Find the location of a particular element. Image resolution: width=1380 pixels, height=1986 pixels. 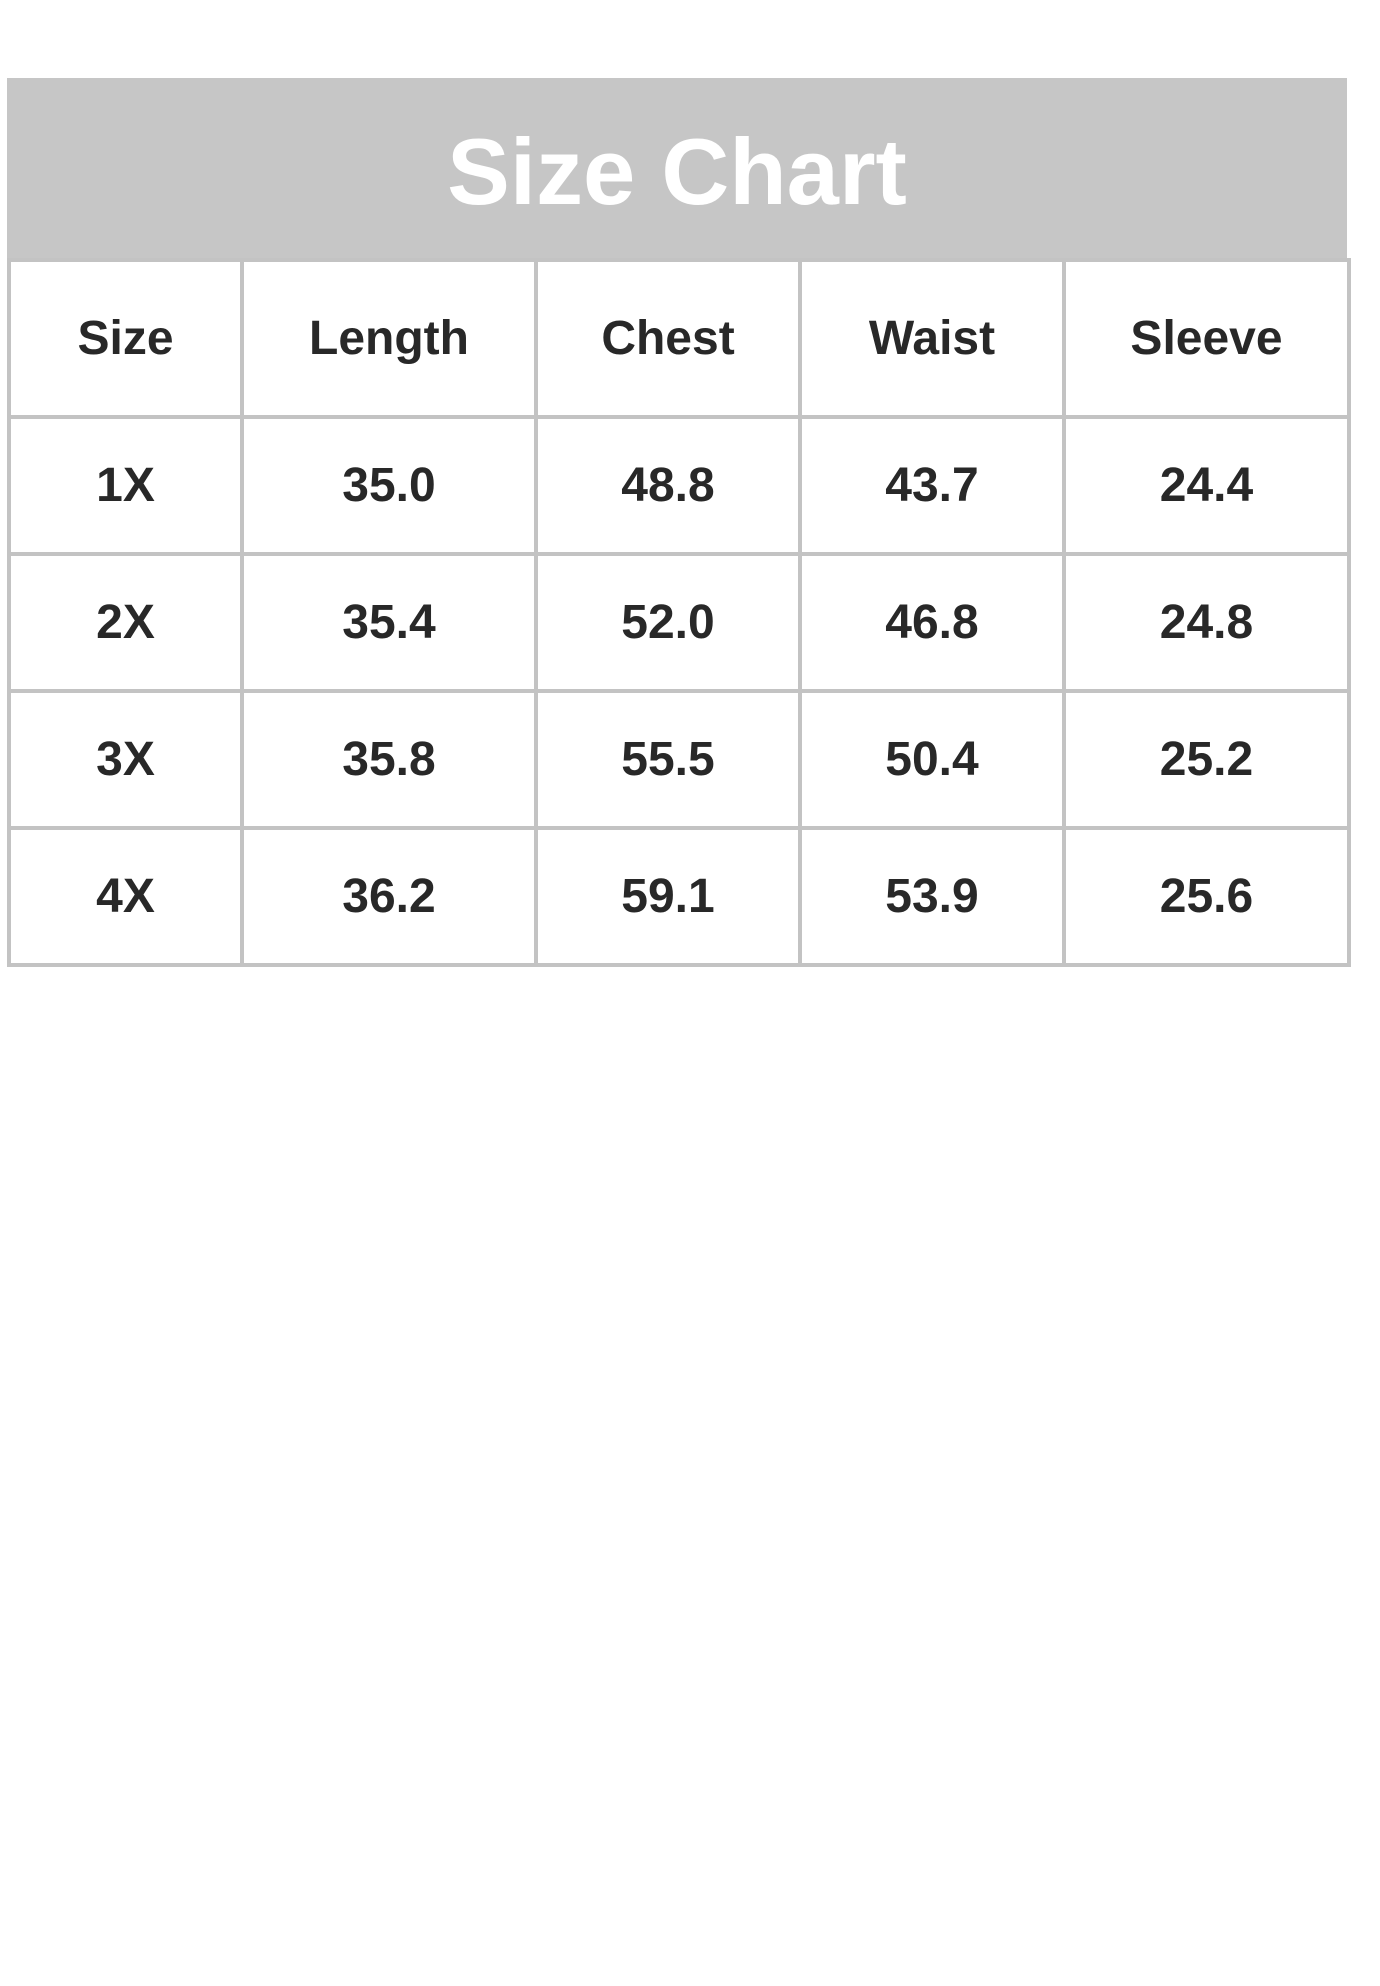

table-row-3x: 3X 35.8 55.5 50.4 25.2 is located at coordinates (679, 759).